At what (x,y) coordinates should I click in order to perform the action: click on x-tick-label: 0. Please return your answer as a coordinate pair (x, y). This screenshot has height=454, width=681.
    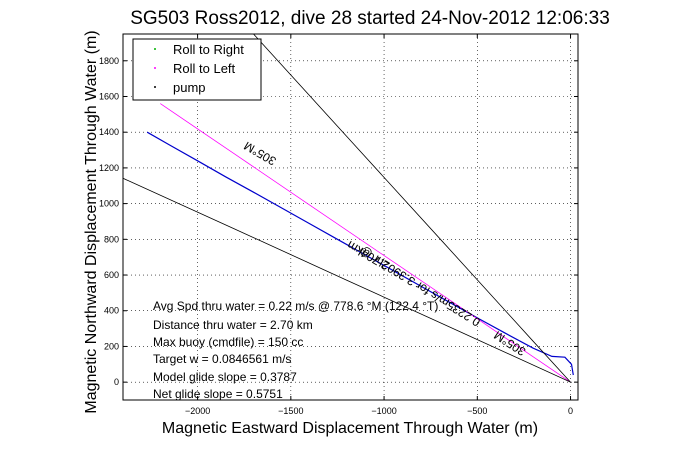
    Looking at the image, I should click on (570, 411).